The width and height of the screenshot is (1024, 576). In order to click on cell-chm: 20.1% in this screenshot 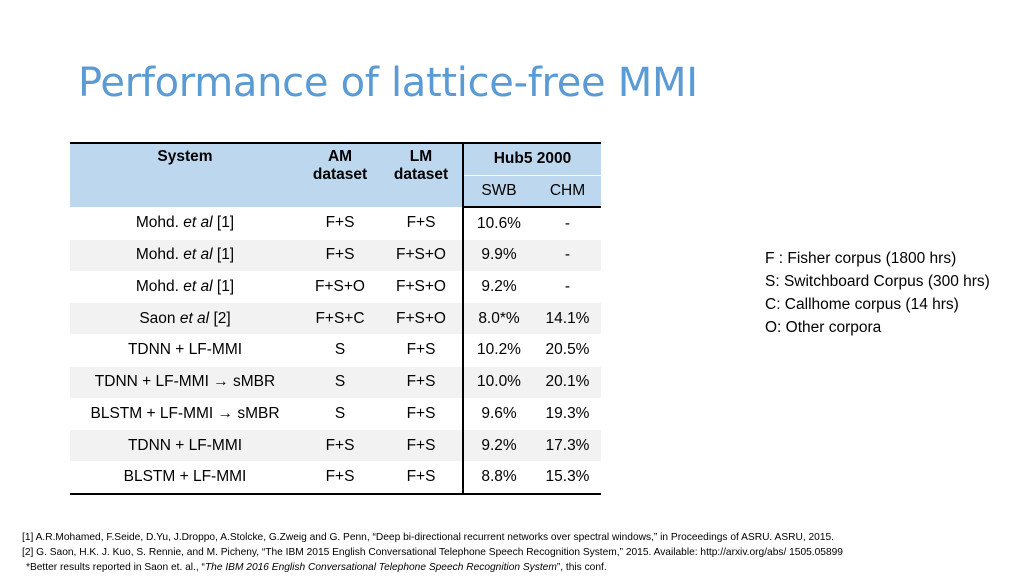, I will do `click(567, 382)`.